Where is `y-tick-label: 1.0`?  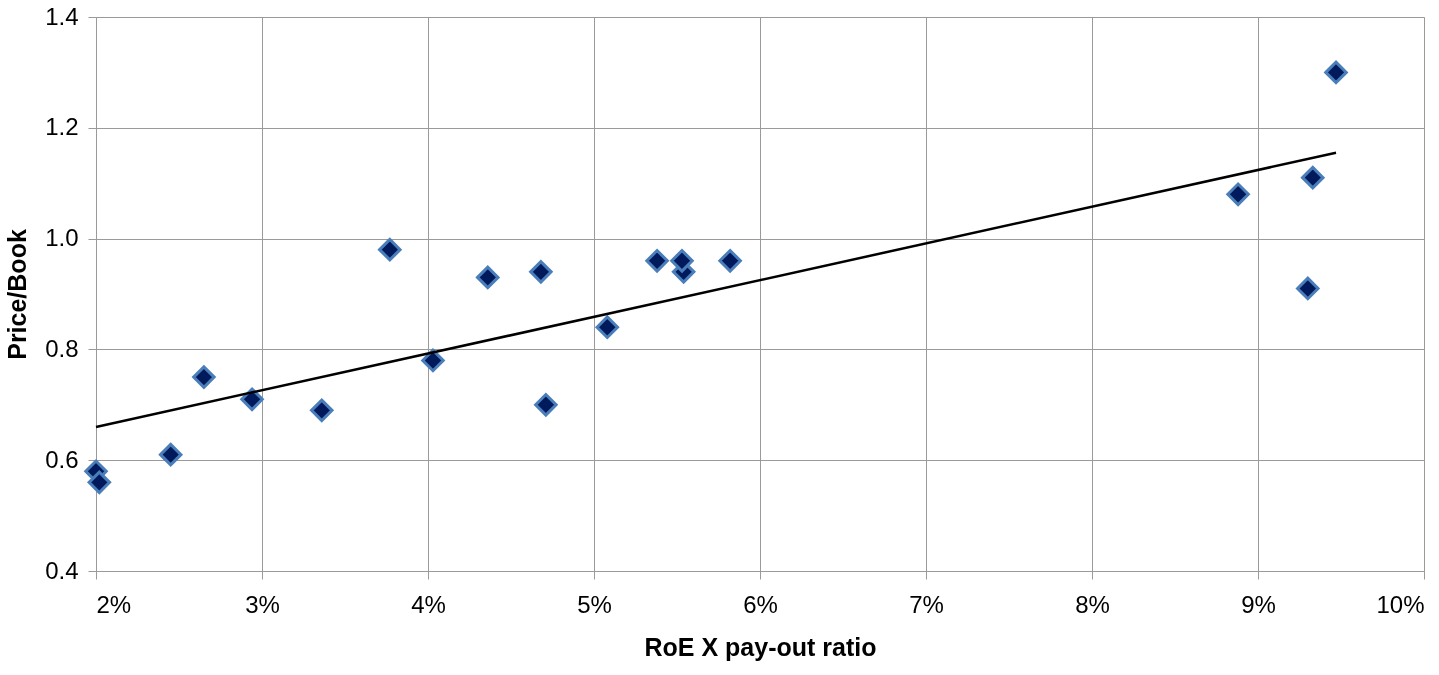 y-tick-label: 1.0 is located at coordinates (62, 238).